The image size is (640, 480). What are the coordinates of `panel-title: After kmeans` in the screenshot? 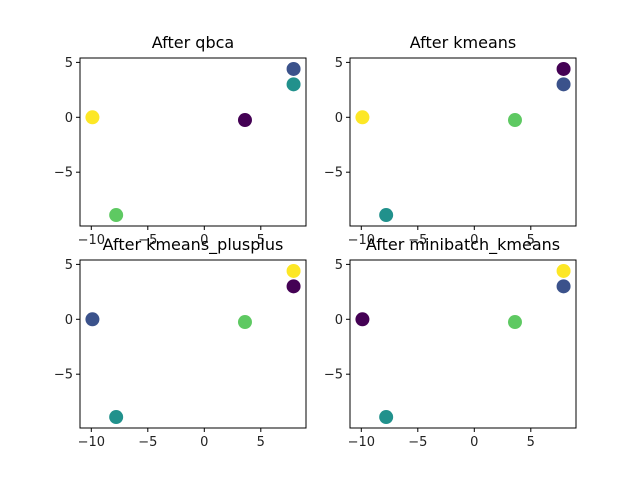 It's located at (463, 42).